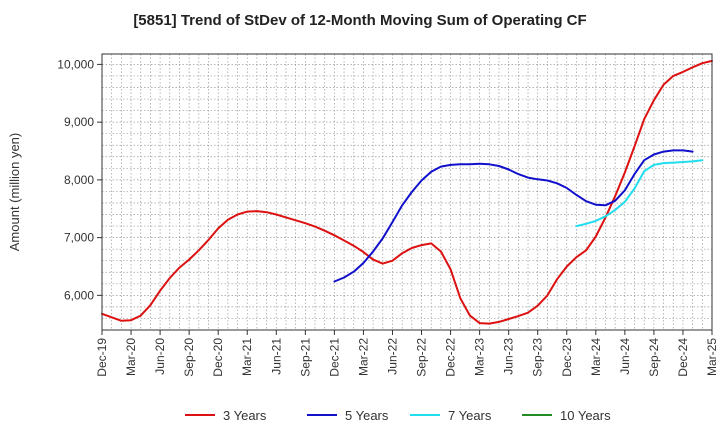  Describe the element at coordinates (509, 356) in the screenshot. I see `x-tick-label: Jun-23` at that location.